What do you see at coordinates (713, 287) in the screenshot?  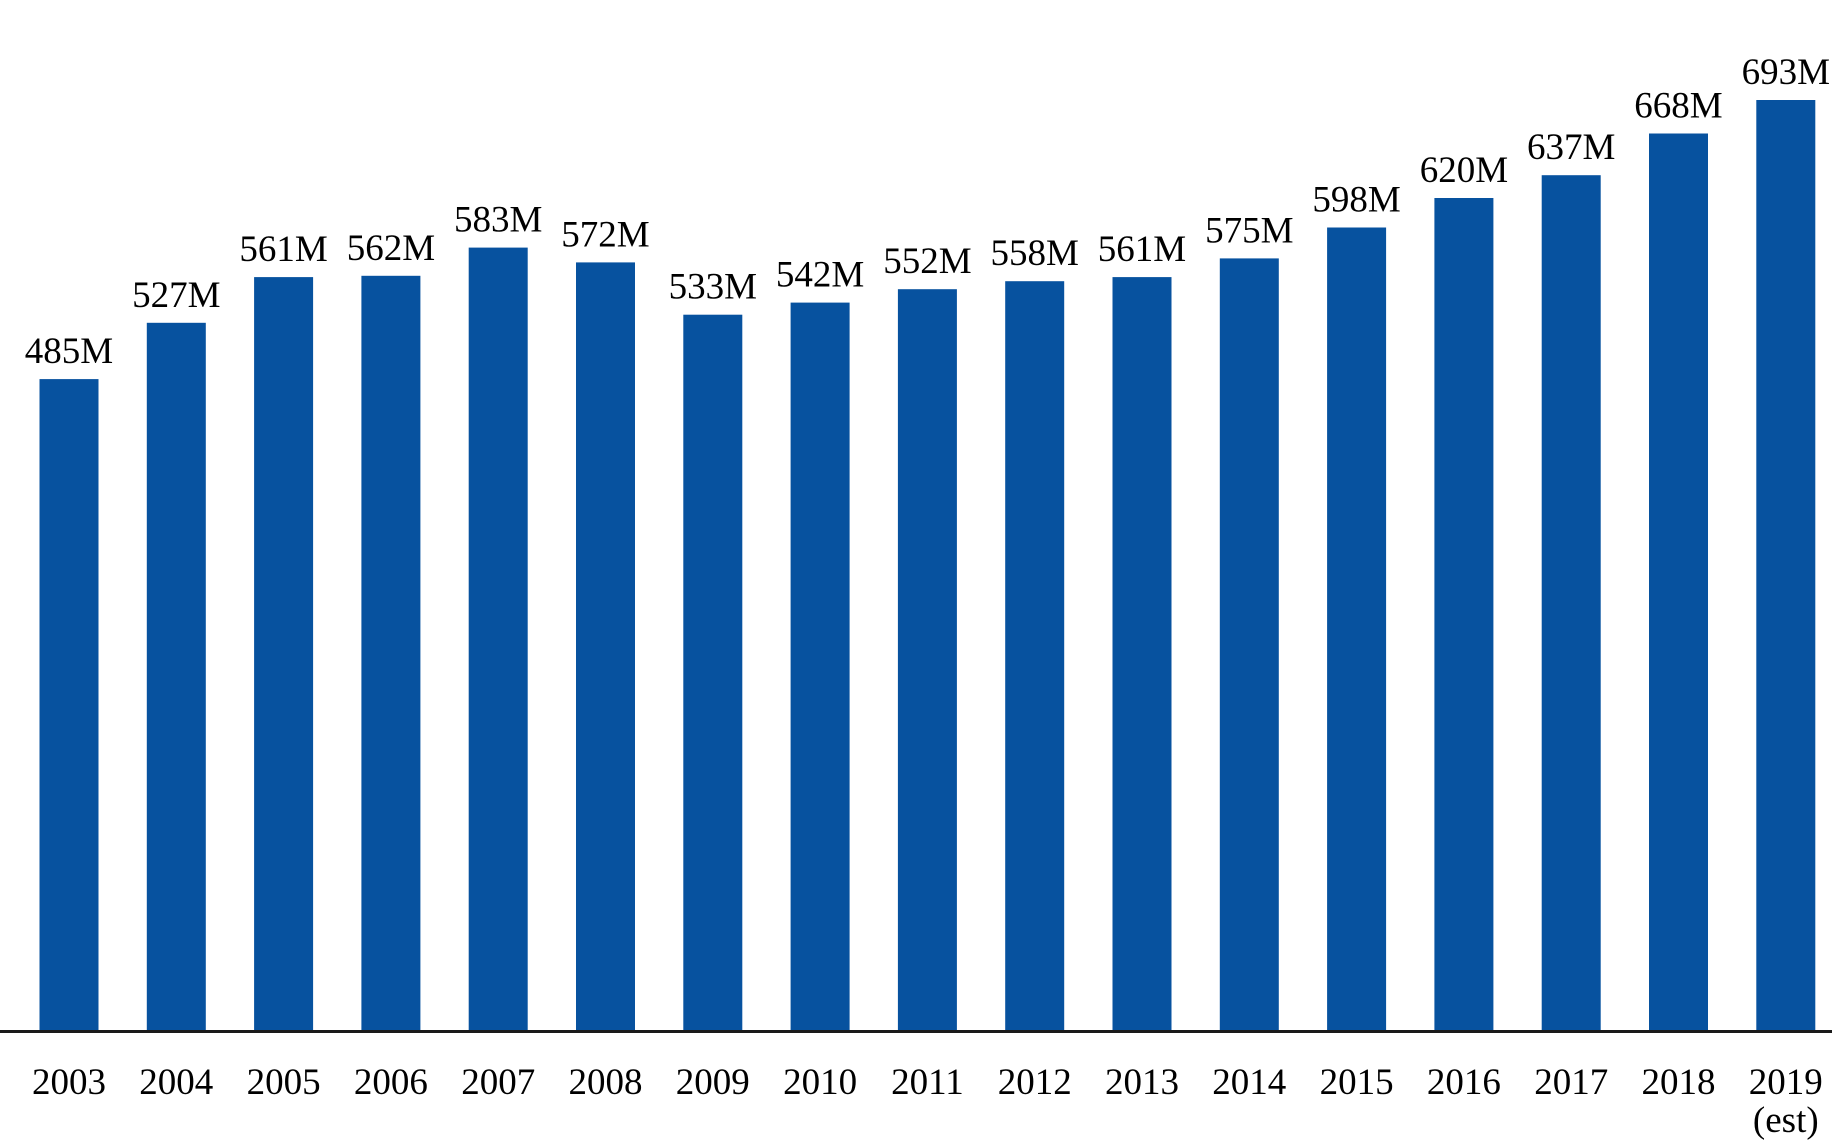 I see `value-label-2009: 533M` at bounding box center [713, 287].